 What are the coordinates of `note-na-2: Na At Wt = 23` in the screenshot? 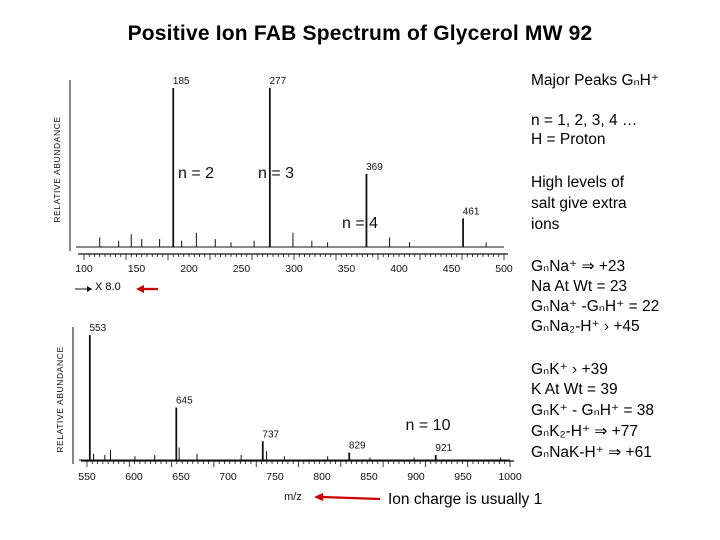 It's located at (579, 286).